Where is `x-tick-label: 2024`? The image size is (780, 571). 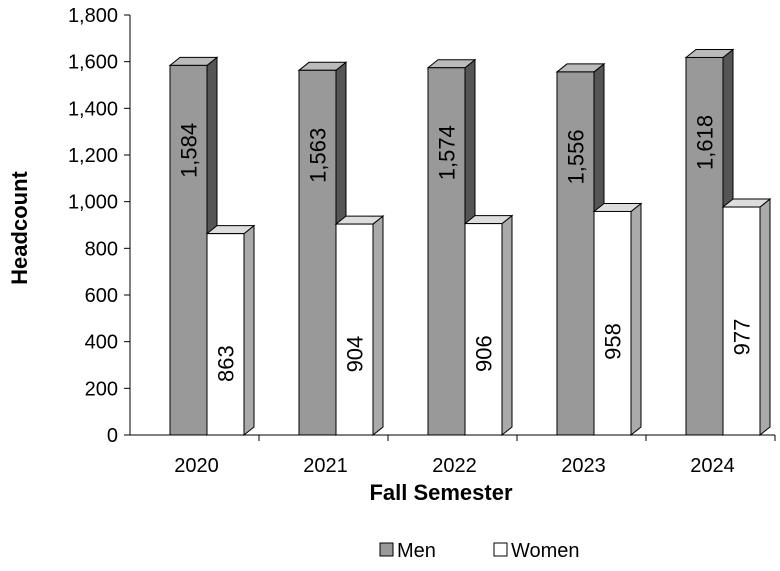 x-tick-label: 2024 is located at coordinates (712, 466).